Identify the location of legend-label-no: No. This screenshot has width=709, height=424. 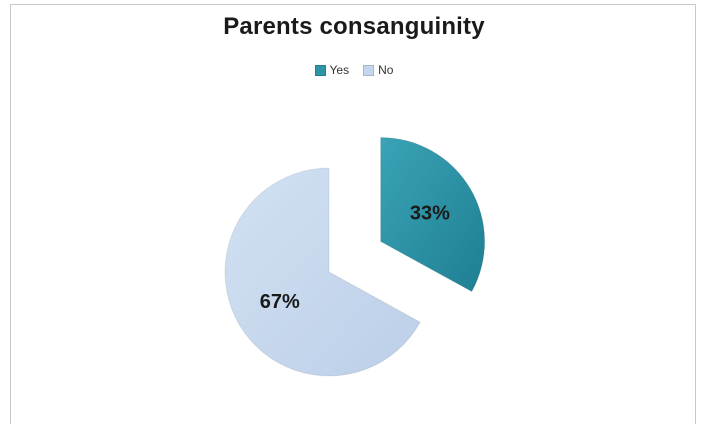
(386, 70).